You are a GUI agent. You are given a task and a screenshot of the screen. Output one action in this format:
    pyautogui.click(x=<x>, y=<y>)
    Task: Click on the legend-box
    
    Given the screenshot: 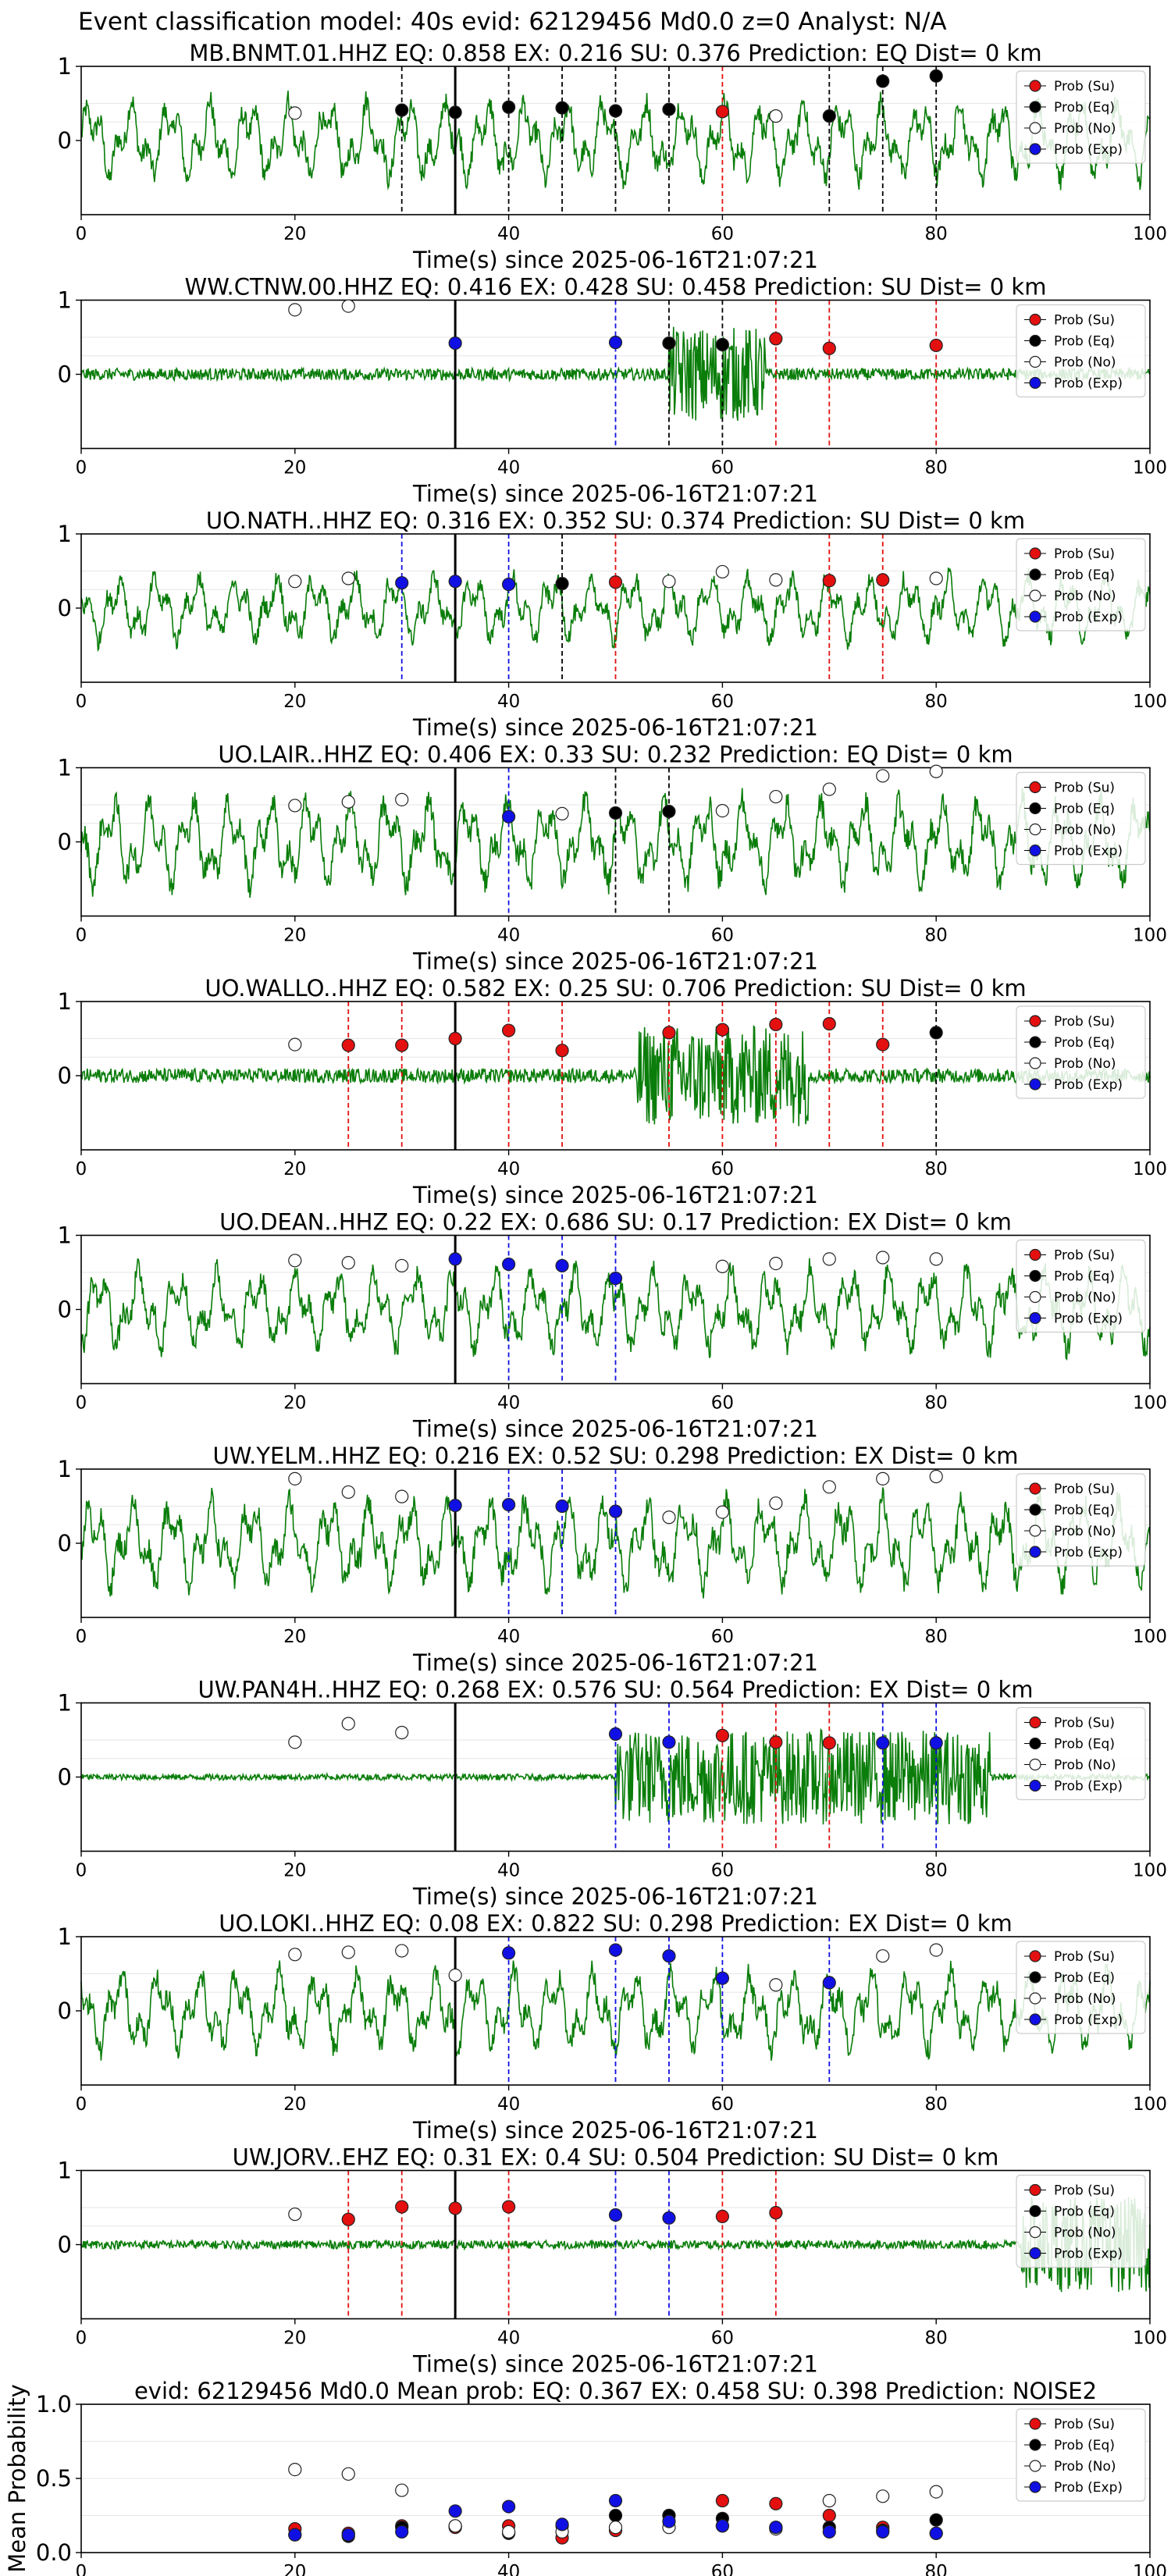 What is the action you would take?
    pyautogui.click(x=1081, y=117)
    